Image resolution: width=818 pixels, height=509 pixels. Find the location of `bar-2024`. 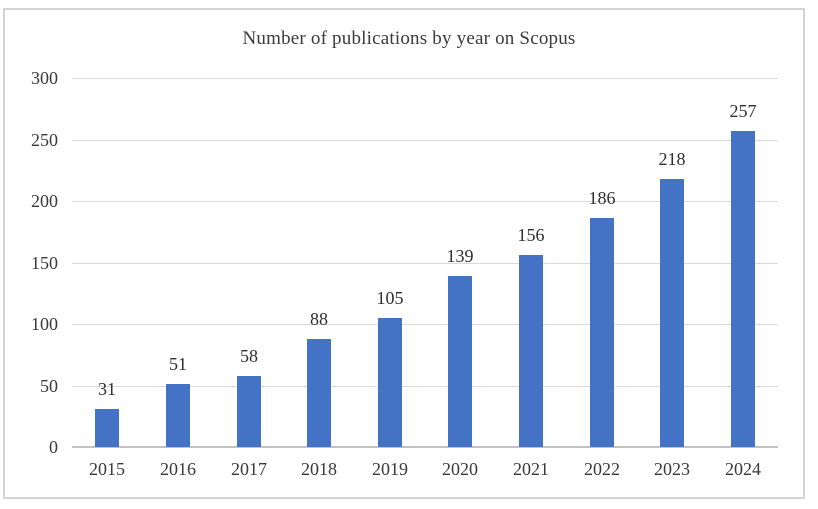

bar-2024 is located at coordinates (743, 289).